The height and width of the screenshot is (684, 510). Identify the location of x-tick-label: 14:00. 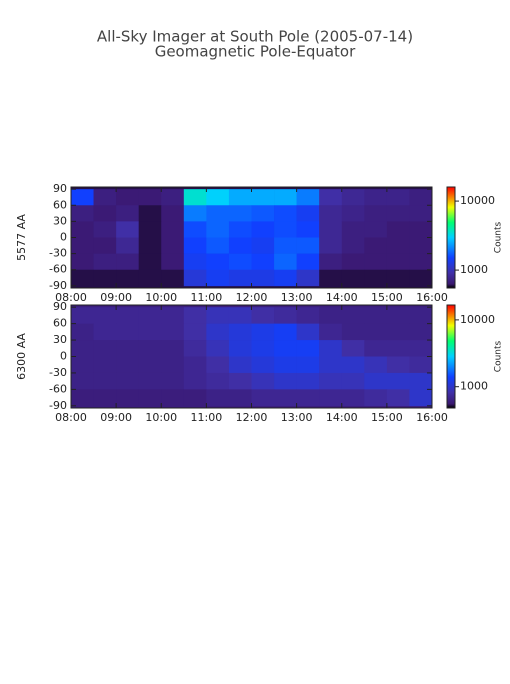
(342, 297).